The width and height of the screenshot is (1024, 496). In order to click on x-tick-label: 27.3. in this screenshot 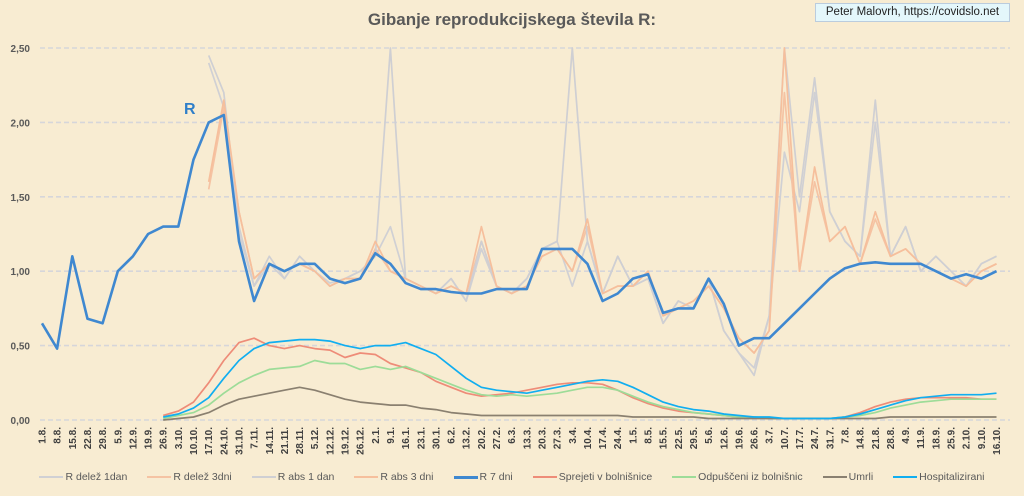, I will do `click(558, 438)`.